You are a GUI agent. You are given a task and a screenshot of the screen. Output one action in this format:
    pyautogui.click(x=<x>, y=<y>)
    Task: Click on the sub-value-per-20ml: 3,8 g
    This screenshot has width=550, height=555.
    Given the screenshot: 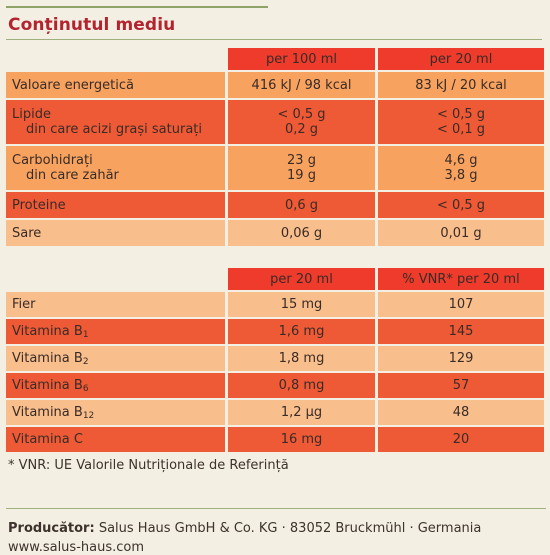 What is the action you would take?
    pyautogui.click(x=461, y=175)
    